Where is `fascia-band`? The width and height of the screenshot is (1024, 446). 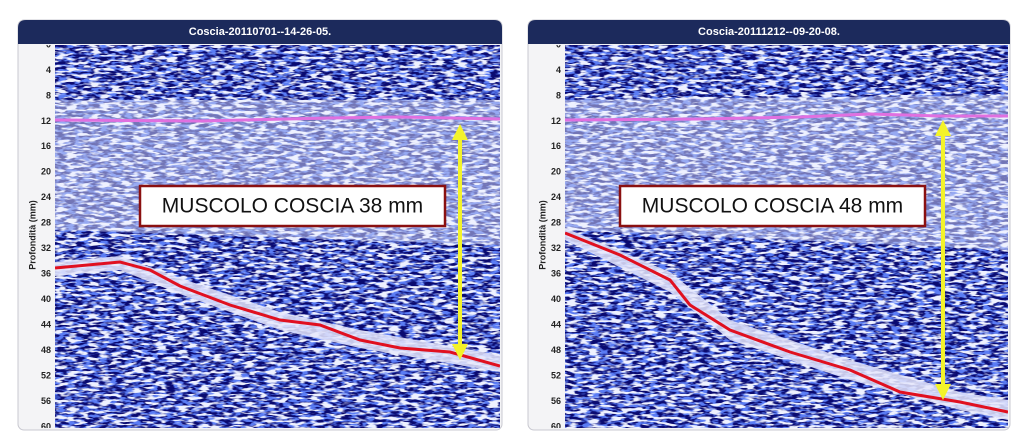 fascia-band is located at coordinates (277, 314).